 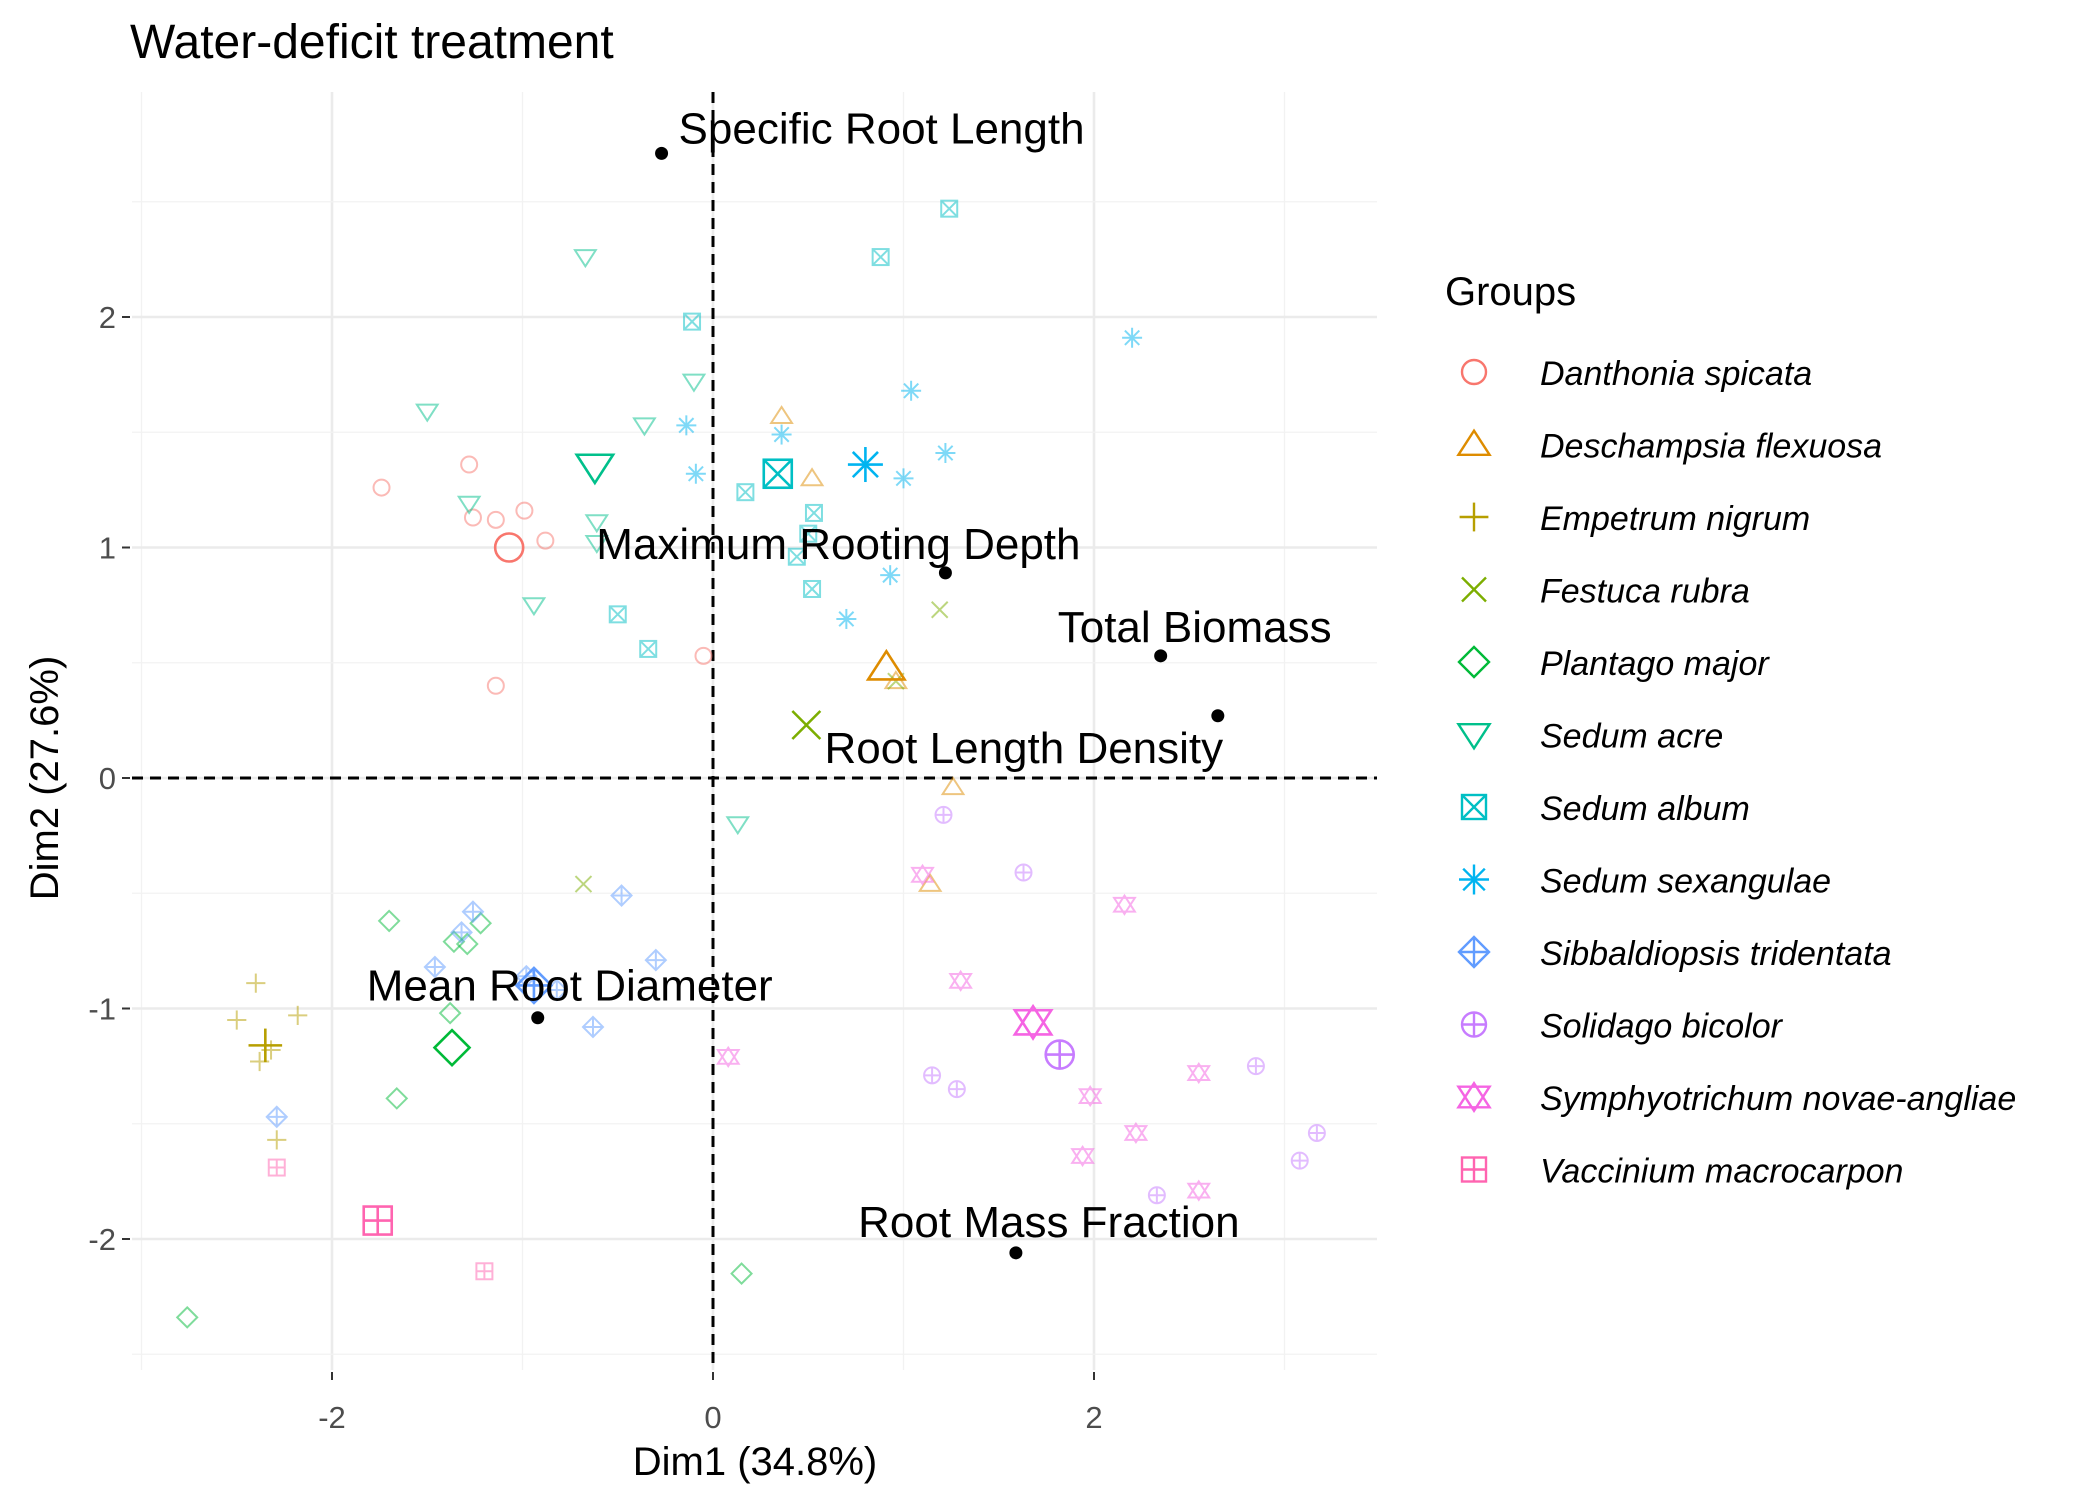 What do you see at coordinates (1474, 517) in the screenshot?
I see `legend-key-empetrum-nigrum` at bounding box center [1474, 517].